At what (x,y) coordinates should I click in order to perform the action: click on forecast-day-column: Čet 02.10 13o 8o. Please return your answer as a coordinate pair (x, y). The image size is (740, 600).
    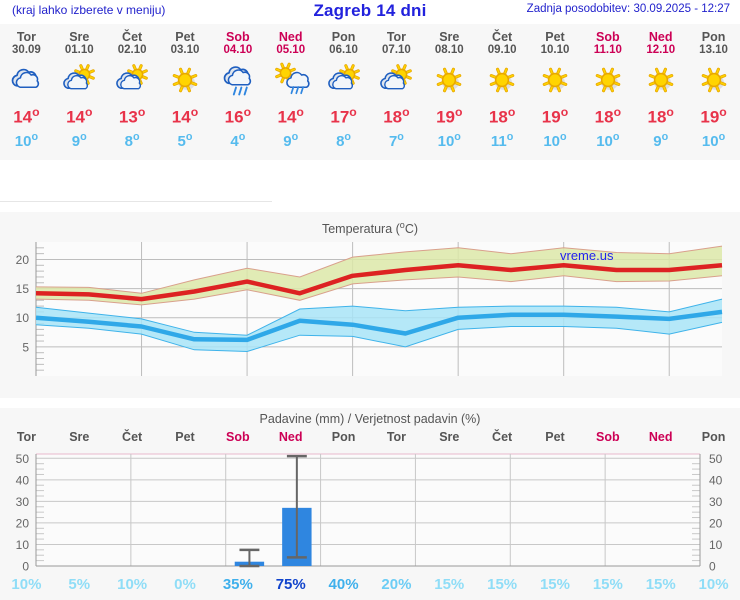
    Looking at the image, I should click on (132, 92).